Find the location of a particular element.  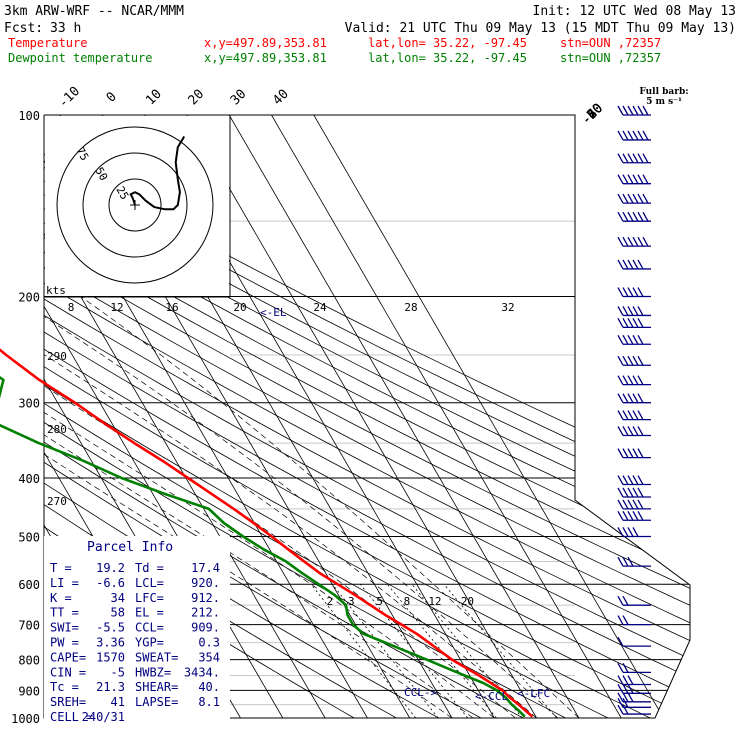

mixing-ratio-label: 3 is located at coordinates (351, 601).